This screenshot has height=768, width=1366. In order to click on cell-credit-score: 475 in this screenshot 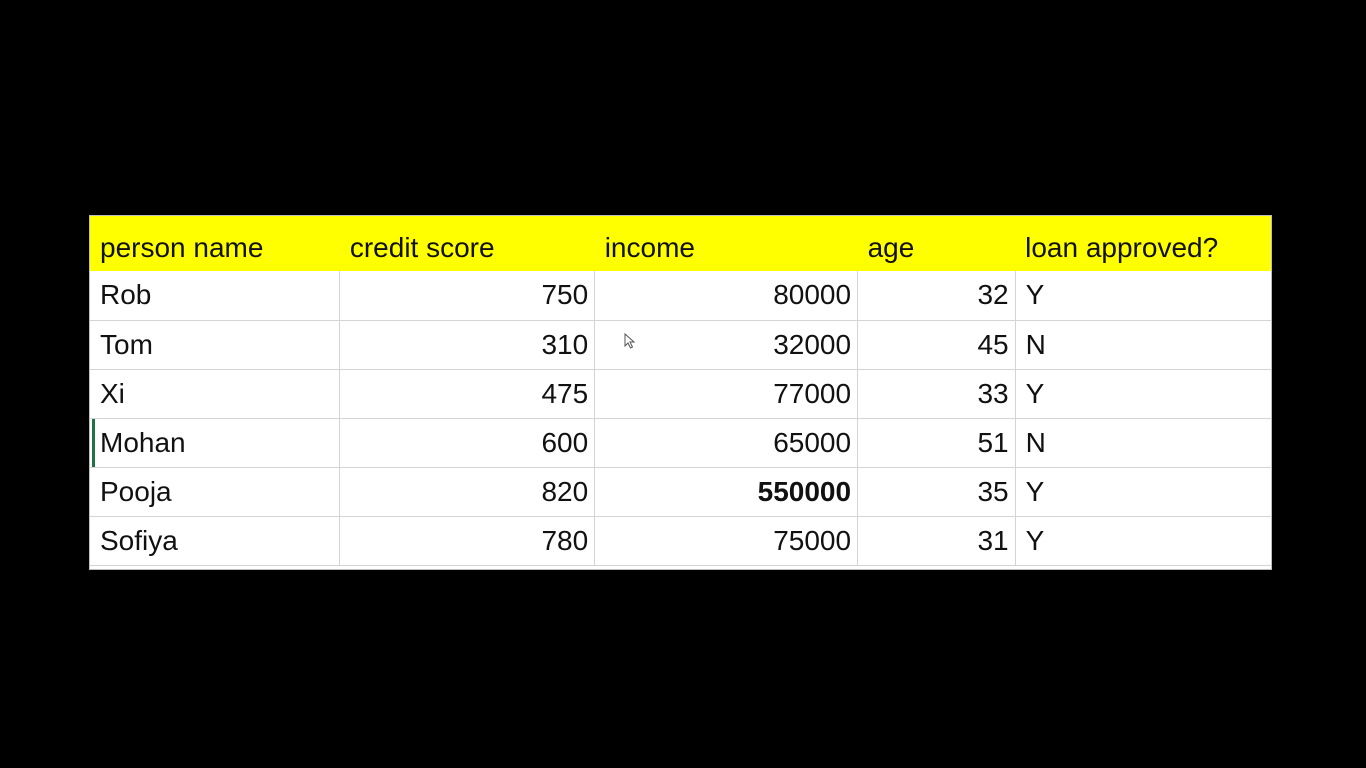, I will do `click(467, 394)`.